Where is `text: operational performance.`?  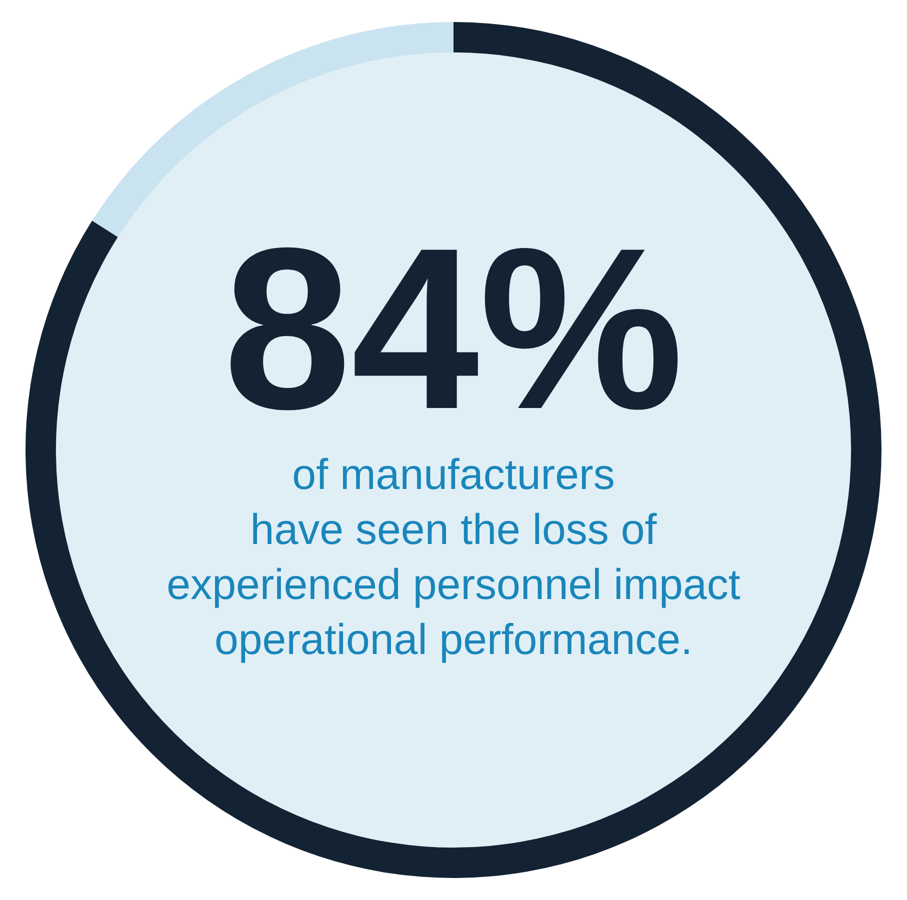 text: operational performance. is located at coordinates (453, 640).